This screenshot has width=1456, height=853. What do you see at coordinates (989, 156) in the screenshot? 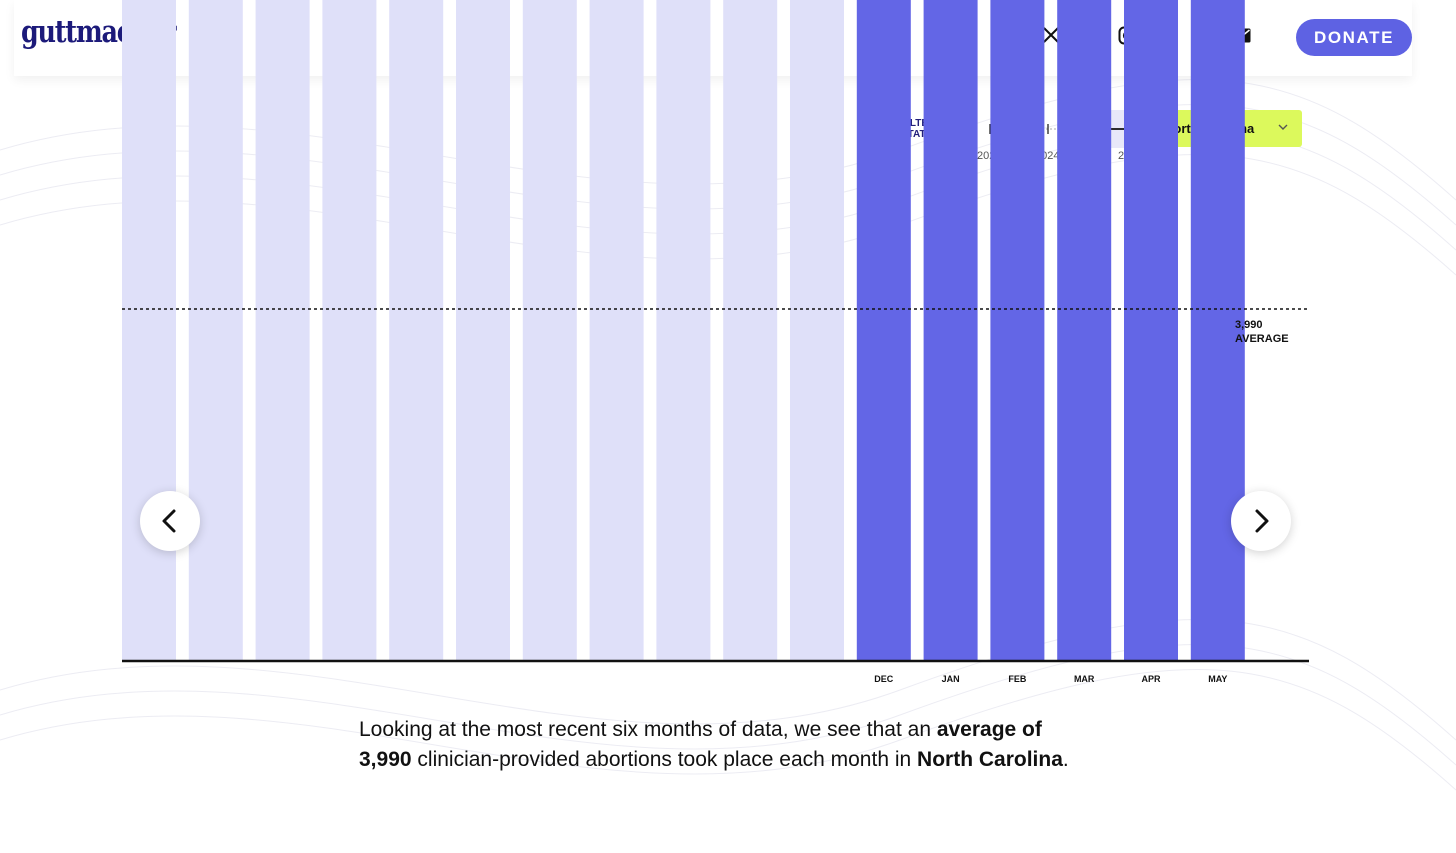
I see `year-2023-label: 2023` at bounding box center [989, 156].